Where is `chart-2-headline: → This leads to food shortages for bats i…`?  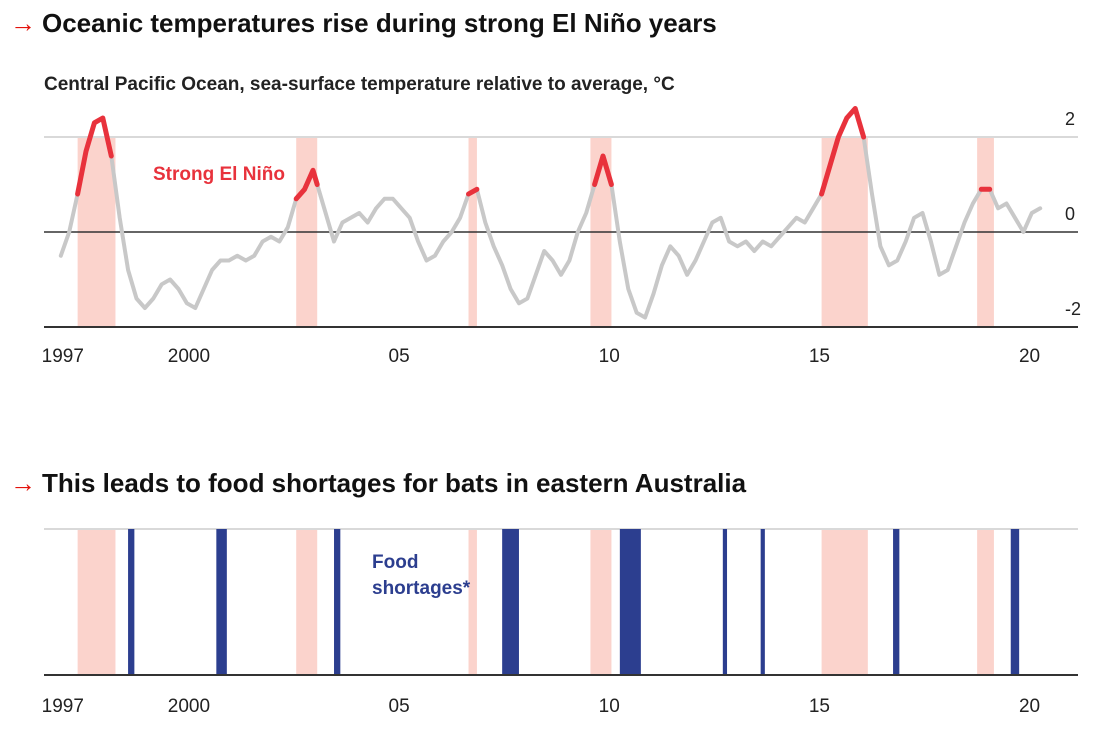 chart-2-headline: → This leads to food shortages for bats i… is located at coordinates (378, 483).